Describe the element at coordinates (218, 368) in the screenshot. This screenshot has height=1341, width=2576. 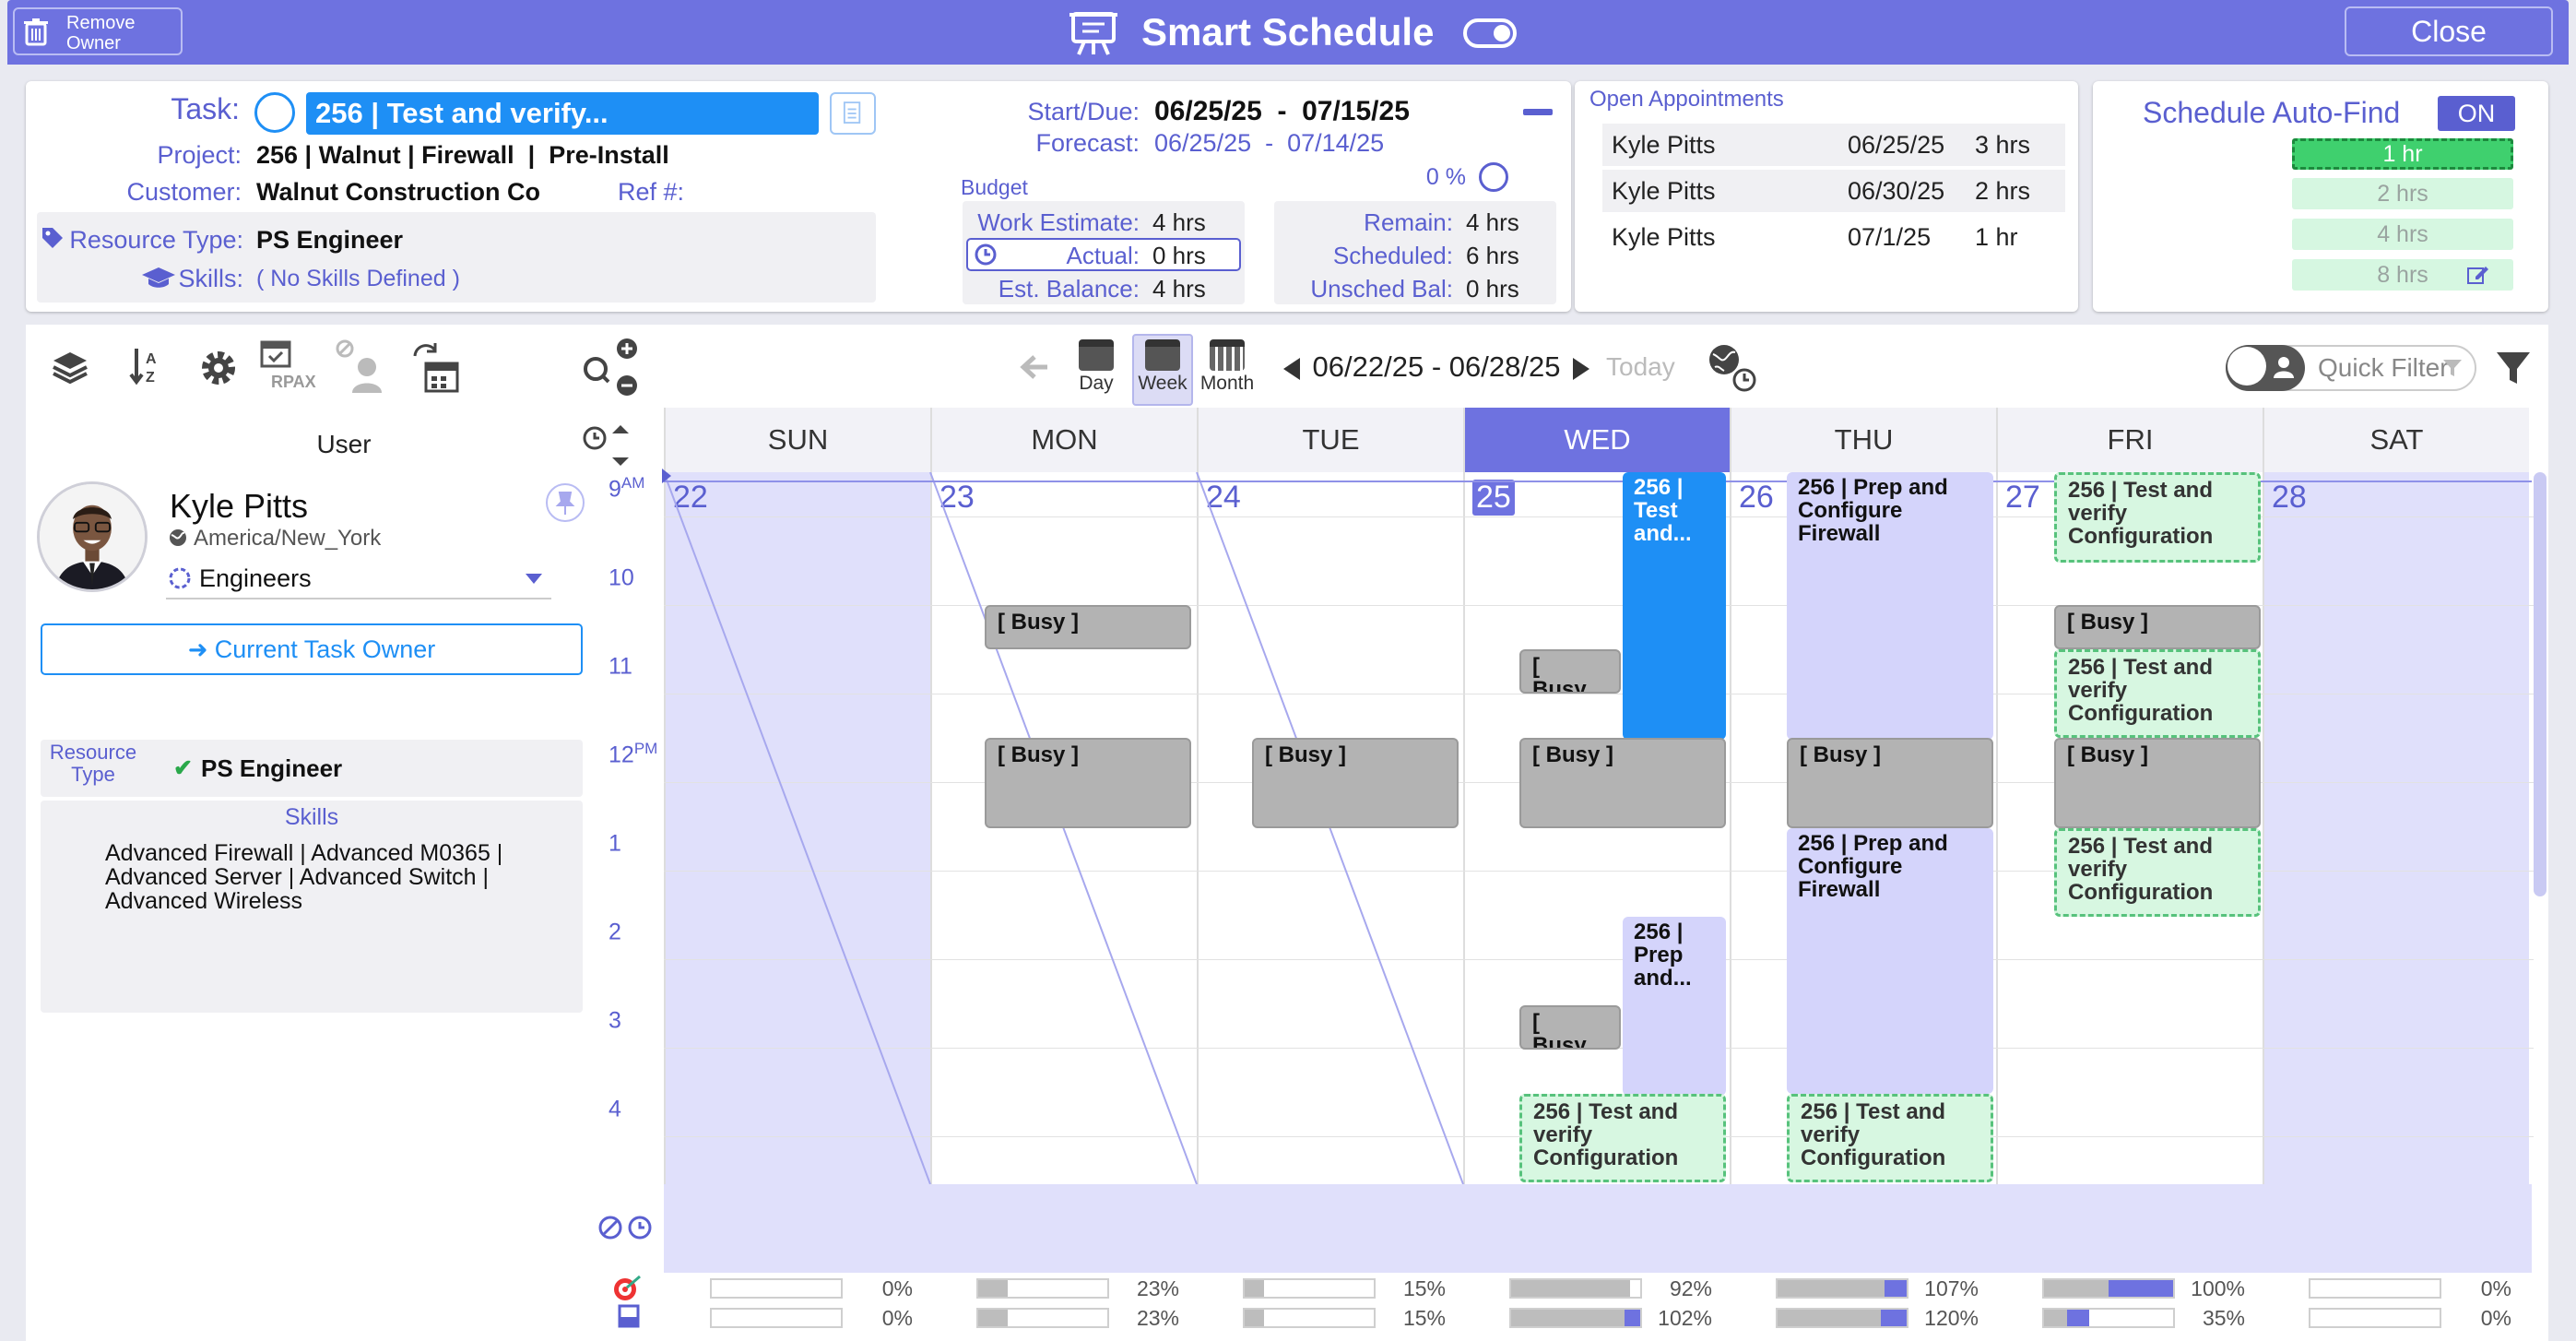
I see `settings-gear-icon` at that location.